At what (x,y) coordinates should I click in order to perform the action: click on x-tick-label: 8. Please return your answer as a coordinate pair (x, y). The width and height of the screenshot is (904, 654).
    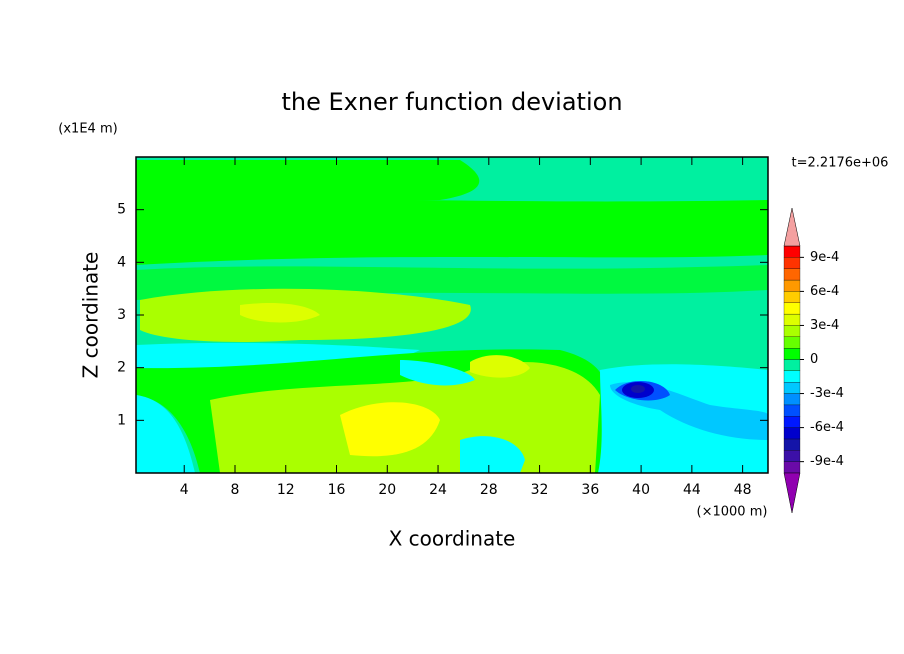
    Looking at the image, I should click on (235, 490).